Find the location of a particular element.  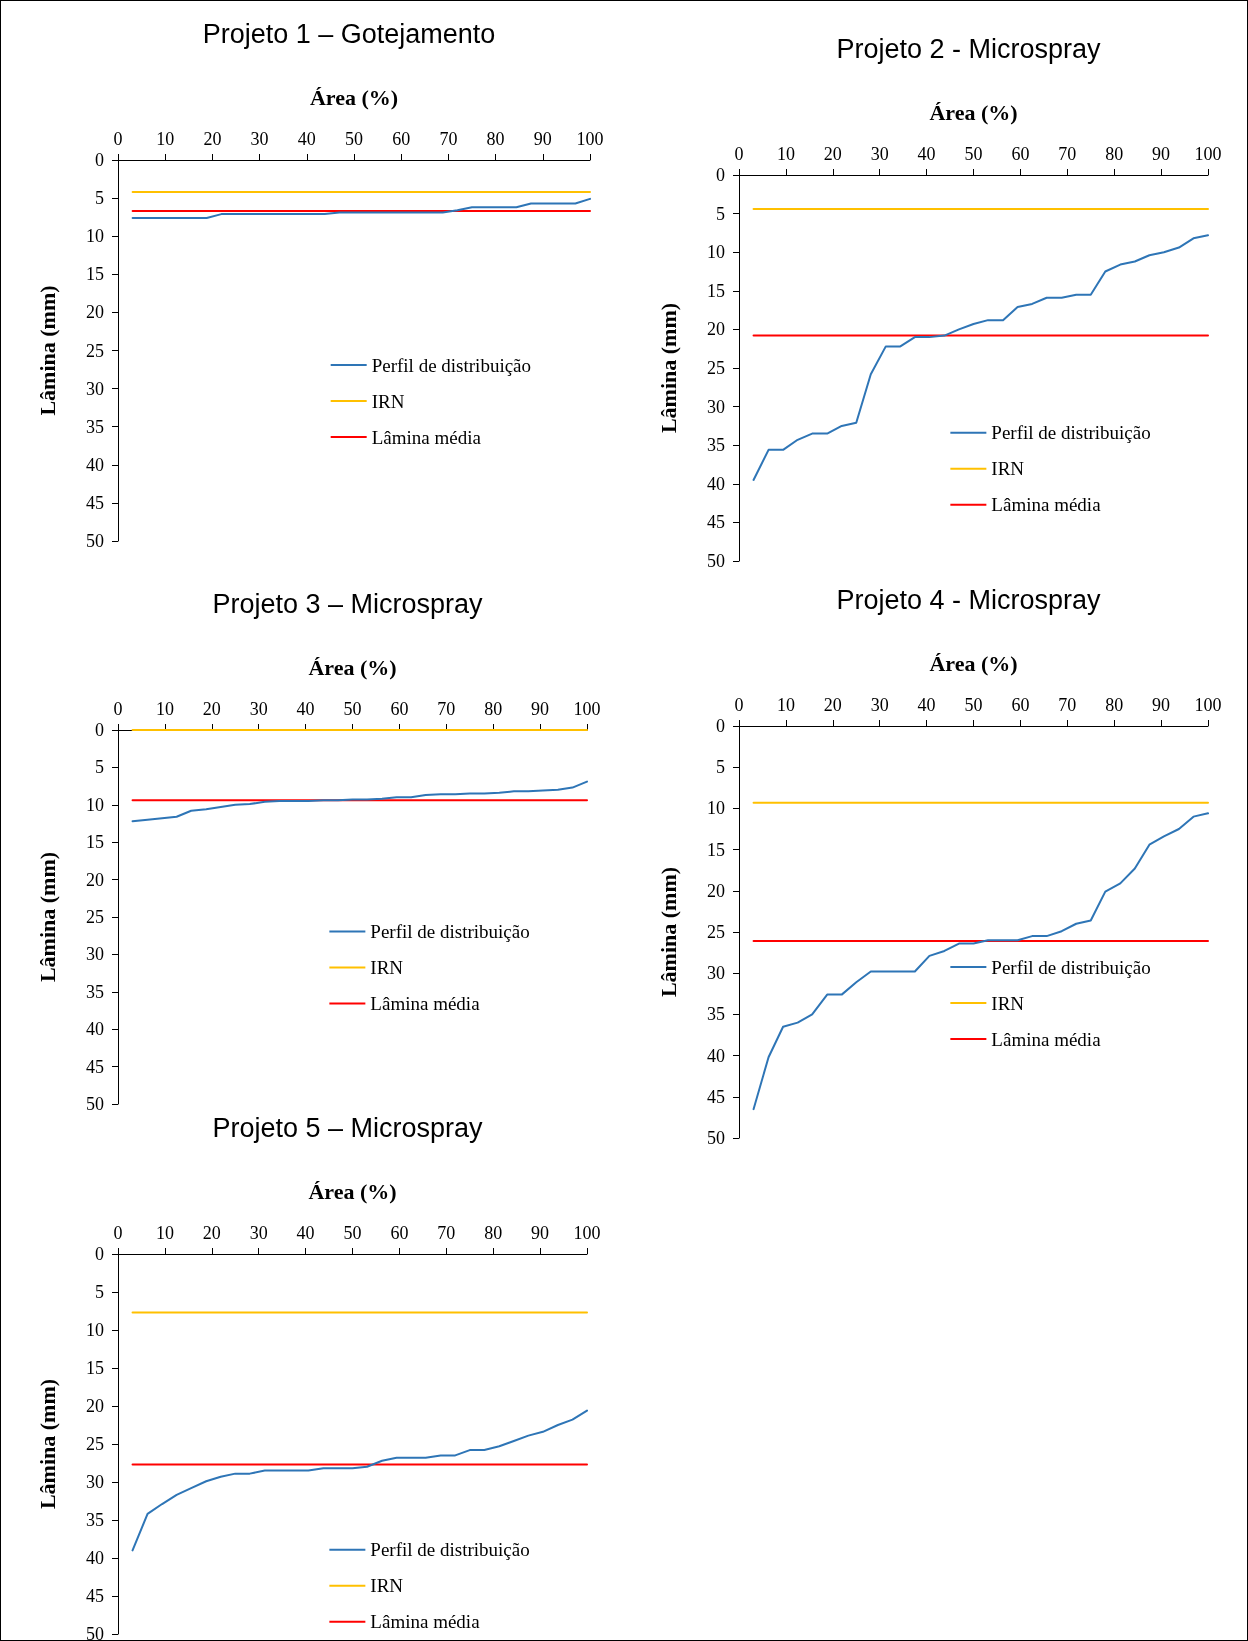

chart-title: Projeto 5 – Microspray is located at coordinates (348, 1127).